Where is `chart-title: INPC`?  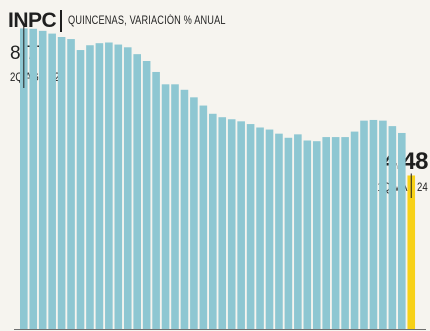
chart-title: INPC is located at coordinates (32, 20).